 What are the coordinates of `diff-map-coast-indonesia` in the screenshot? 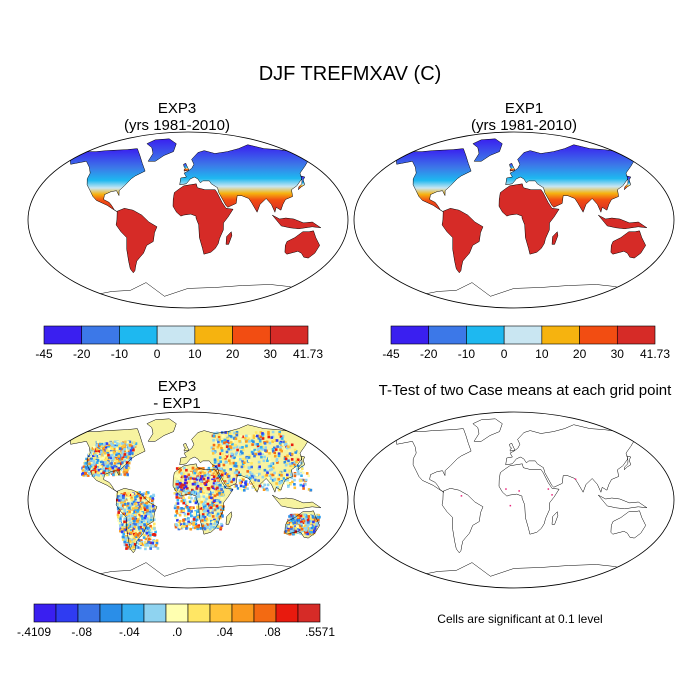 It's located at (297, 502).